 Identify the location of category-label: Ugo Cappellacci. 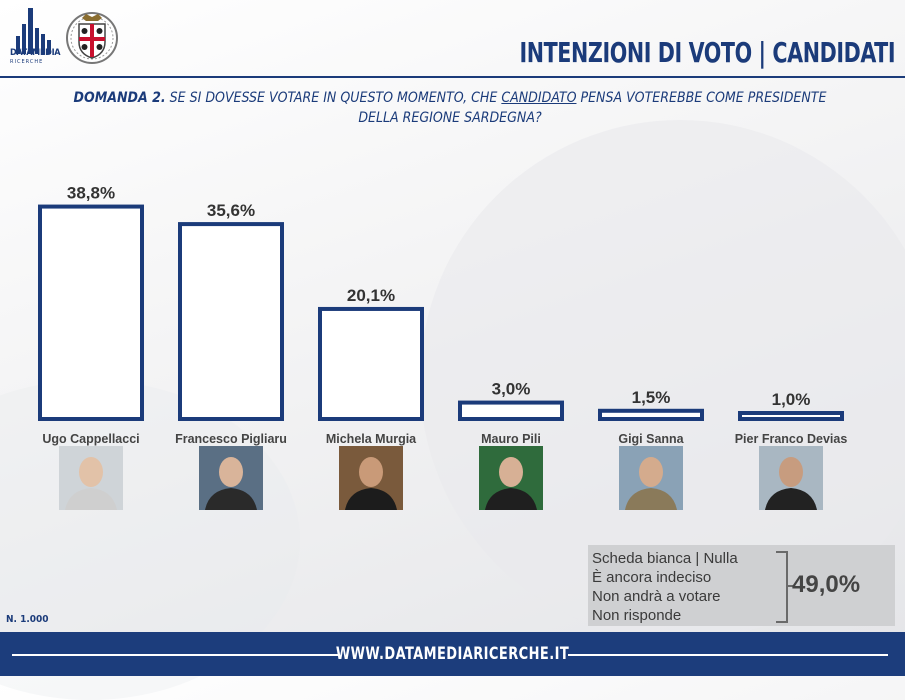
(90, 439).